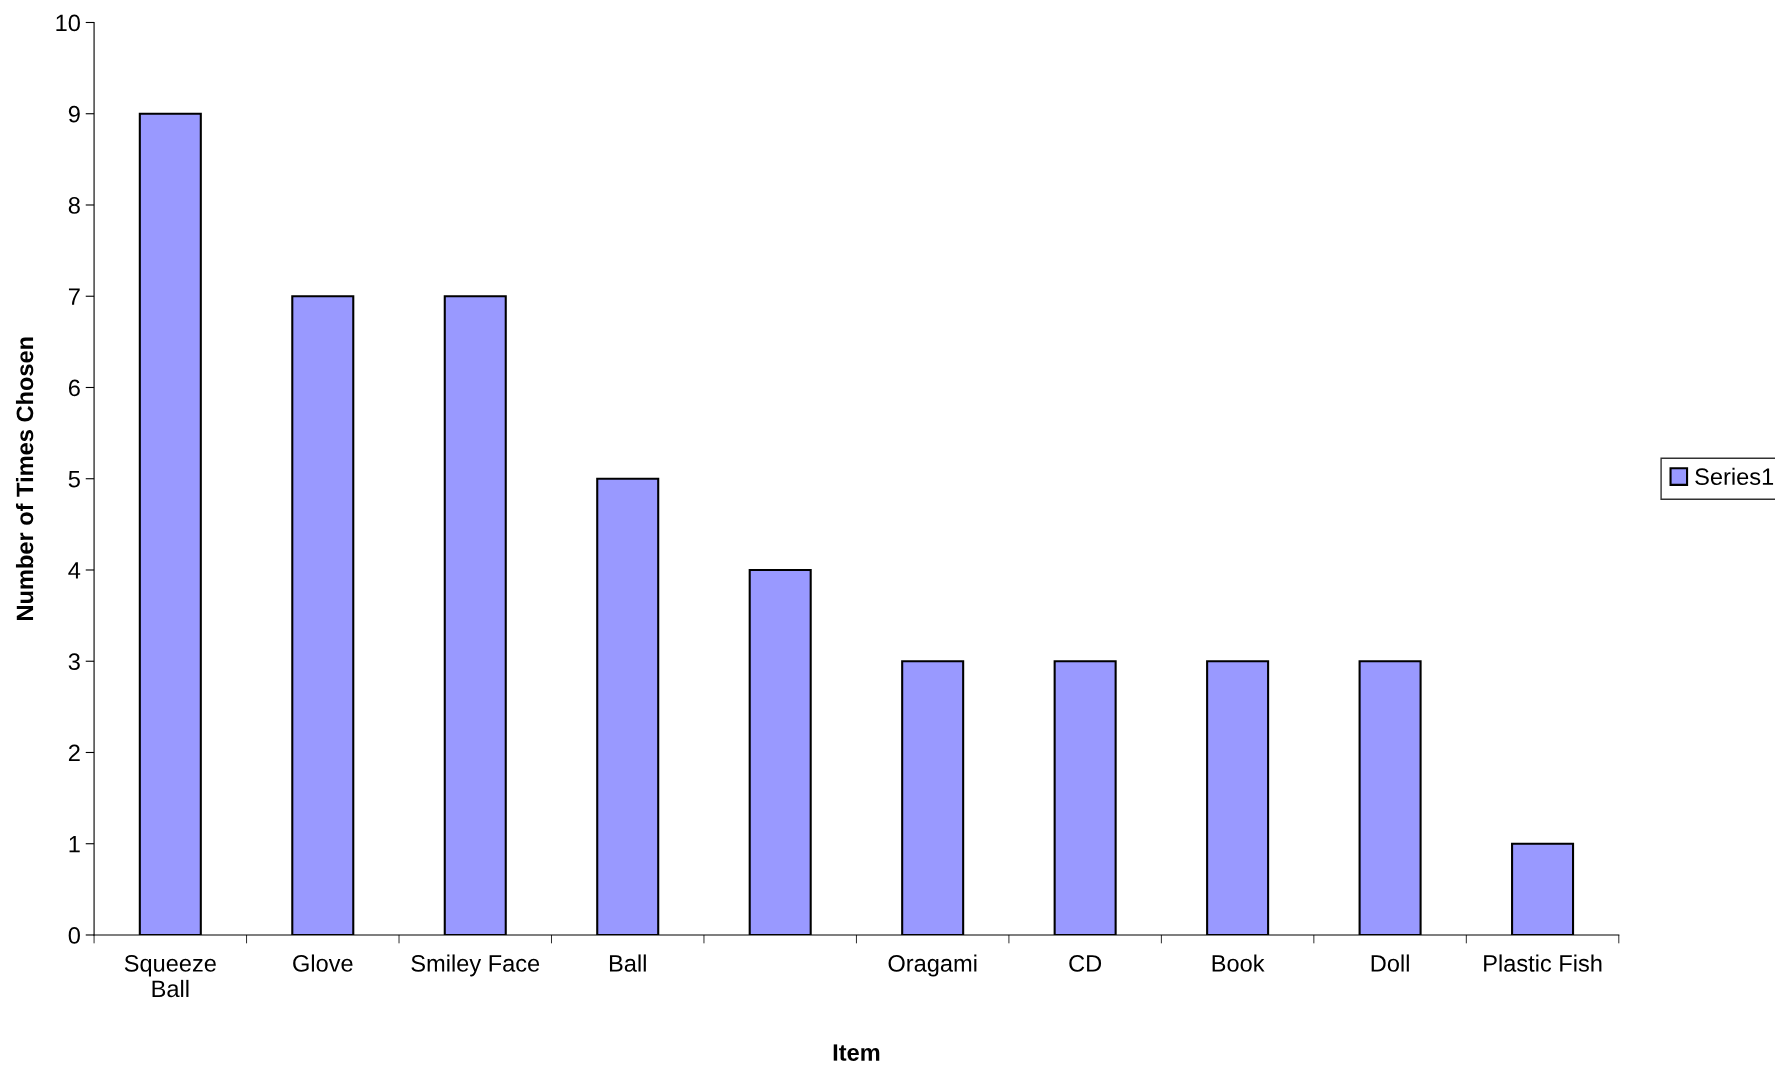 Image resolution: width=1775 pixels, height=1071 pixels. What do you see at coordinates (932, 965) in the screenshot?
I see `x-tick-label: Oragami` at bounding box center [932, 965].